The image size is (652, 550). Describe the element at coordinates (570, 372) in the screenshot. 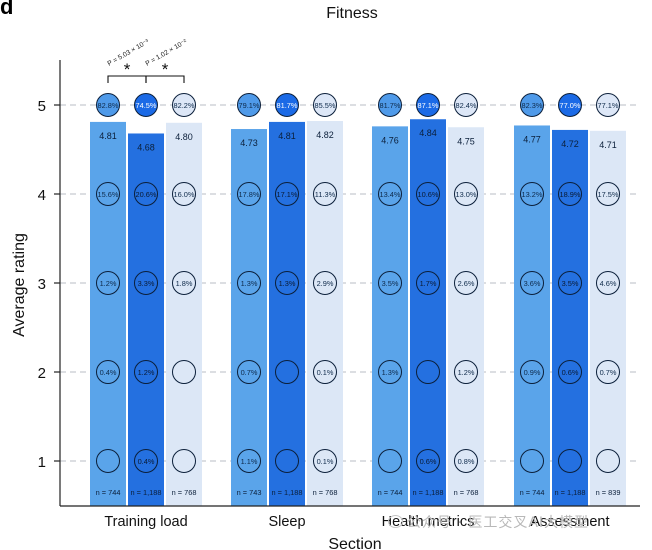

I see `rating-percent-3-1-2: 0.6%` at that location.